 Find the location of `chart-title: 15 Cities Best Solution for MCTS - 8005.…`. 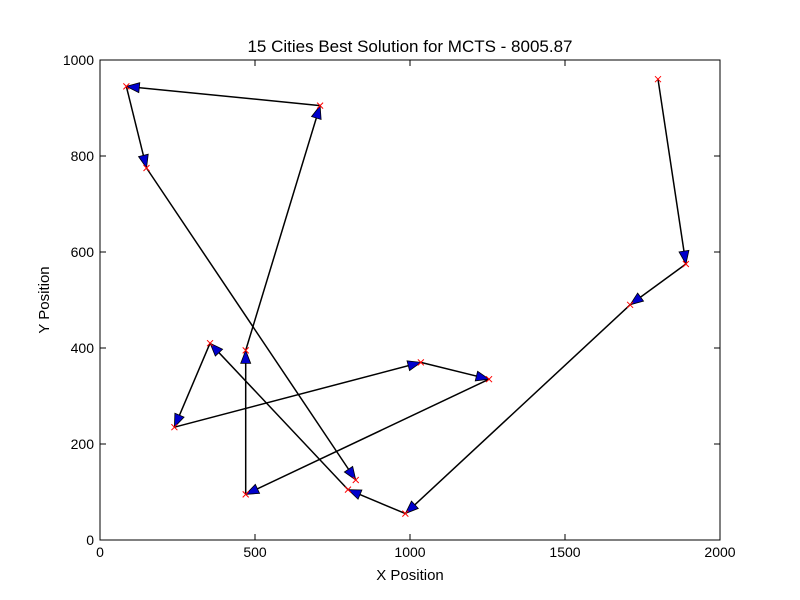

chart-title: 15 Cities Best Solution for MCTS - 8005.… is located at coordinates (409, 46).